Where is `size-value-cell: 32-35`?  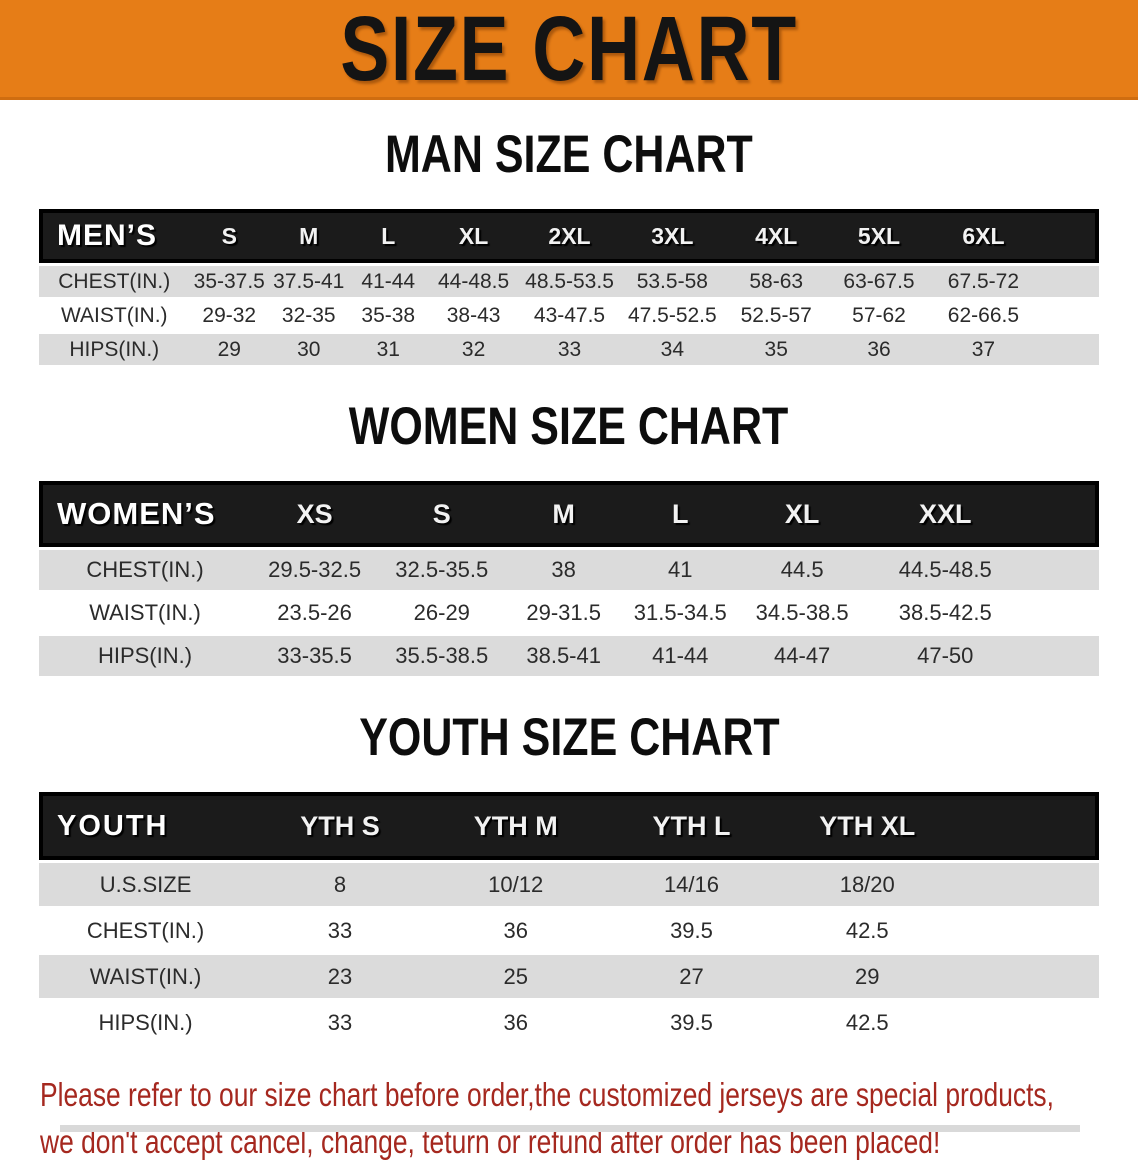 size-value-cell: 32-35 is located at coordinates (309, 315).